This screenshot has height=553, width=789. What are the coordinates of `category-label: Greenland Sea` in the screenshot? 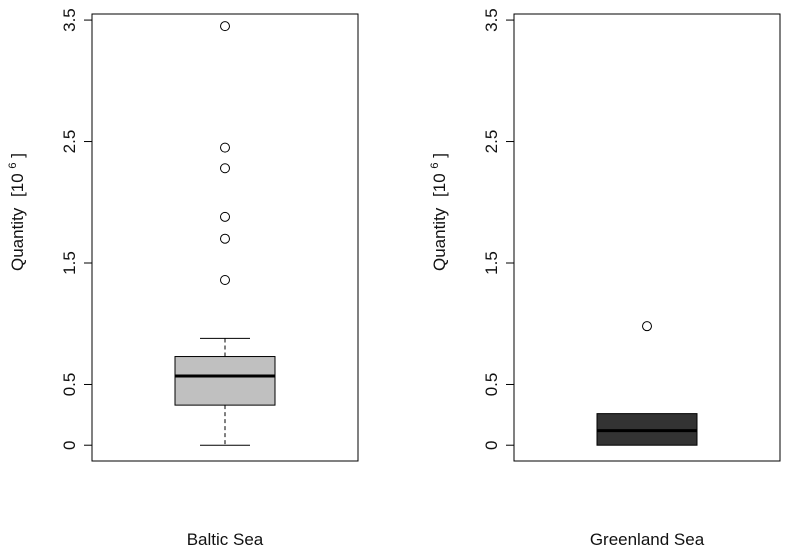 It's located at (647, 539).